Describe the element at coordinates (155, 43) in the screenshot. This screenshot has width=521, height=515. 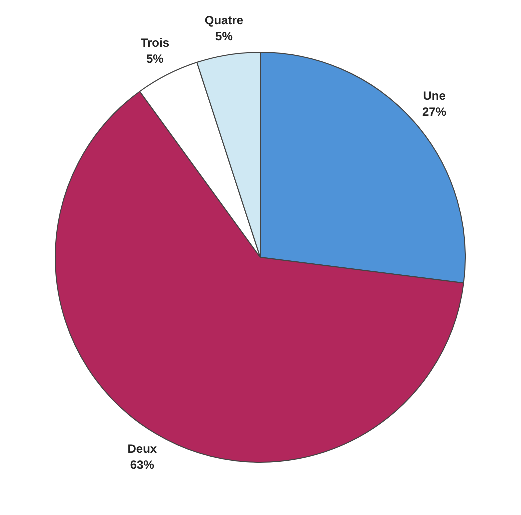
I see `slice-label: Trois` at that location.